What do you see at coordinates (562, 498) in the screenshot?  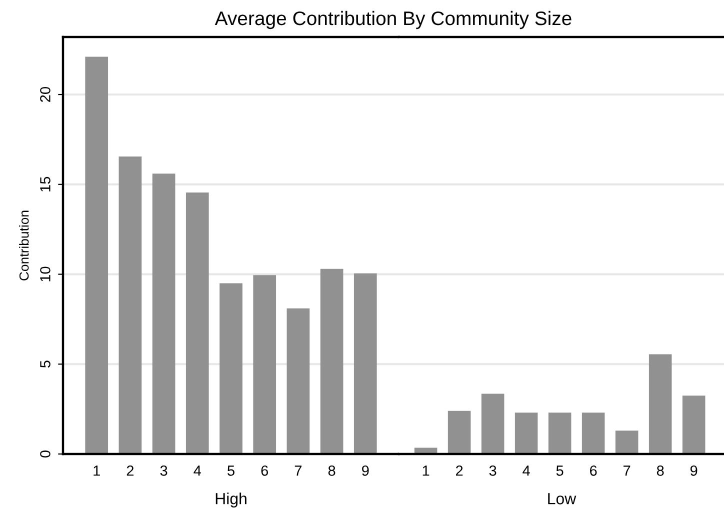 I see `x-axis-title: Low` at bounding box center [562, 498].